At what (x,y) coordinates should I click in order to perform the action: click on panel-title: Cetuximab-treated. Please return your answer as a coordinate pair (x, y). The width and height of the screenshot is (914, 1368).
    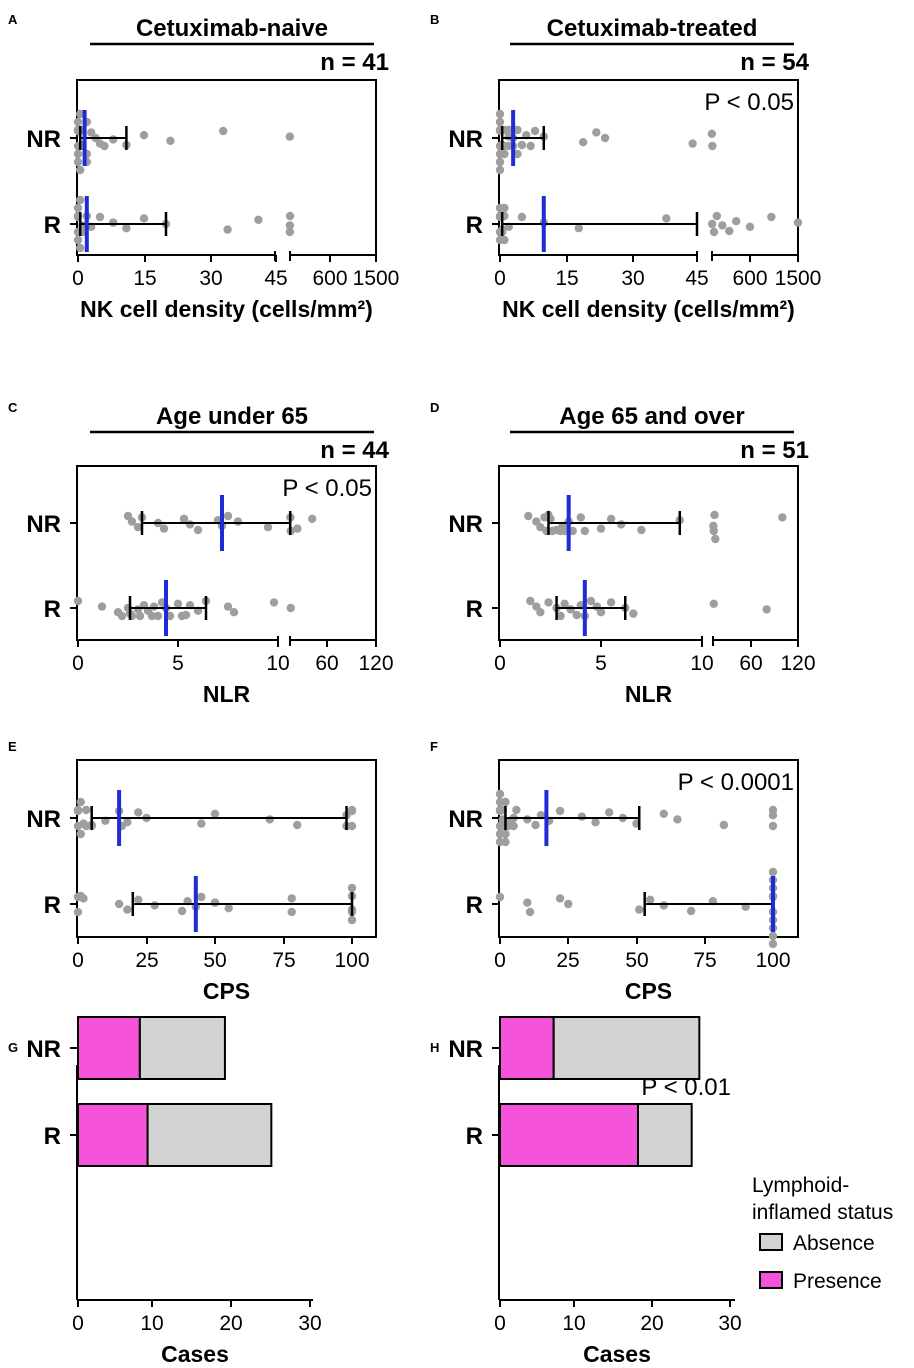
    Looking at the image, I should click on (652, 28).